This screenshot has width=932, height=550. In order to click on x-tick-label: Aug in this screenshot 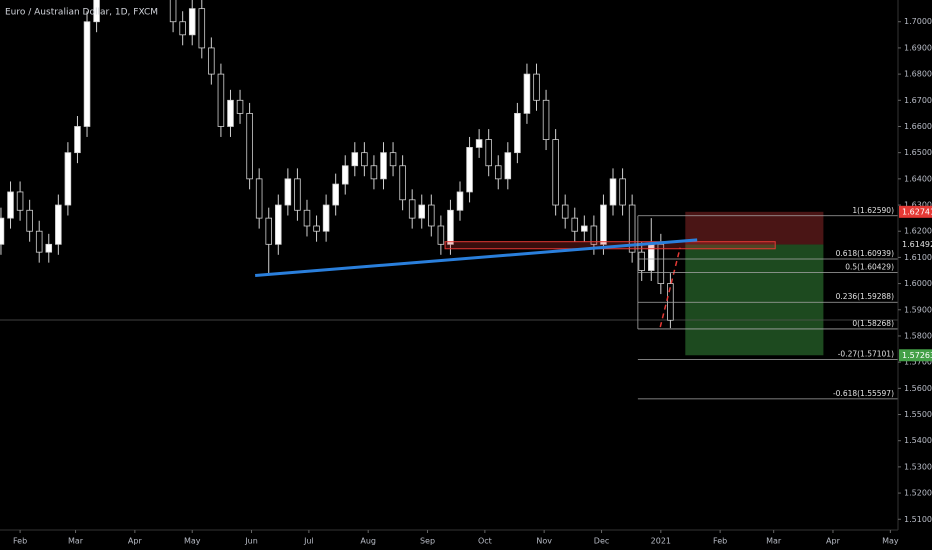, I will do `click(368, 541)`.